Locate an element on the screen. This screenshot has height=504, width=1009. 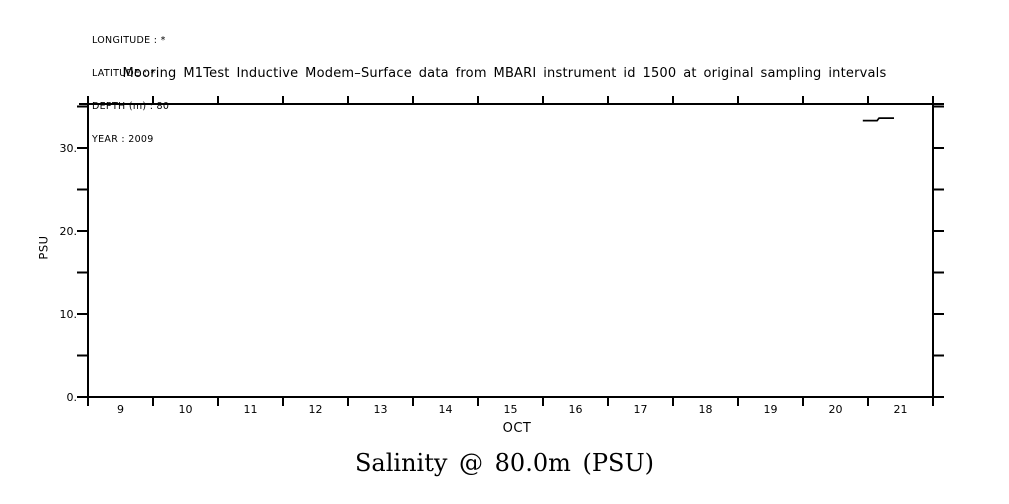
x-tick-label: 15 is located at coordinates (510, 409).